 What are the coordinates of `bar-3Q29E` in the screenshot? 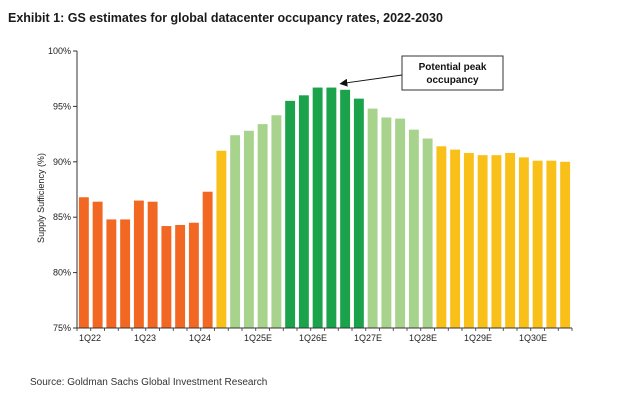 It's located at (496, 241).